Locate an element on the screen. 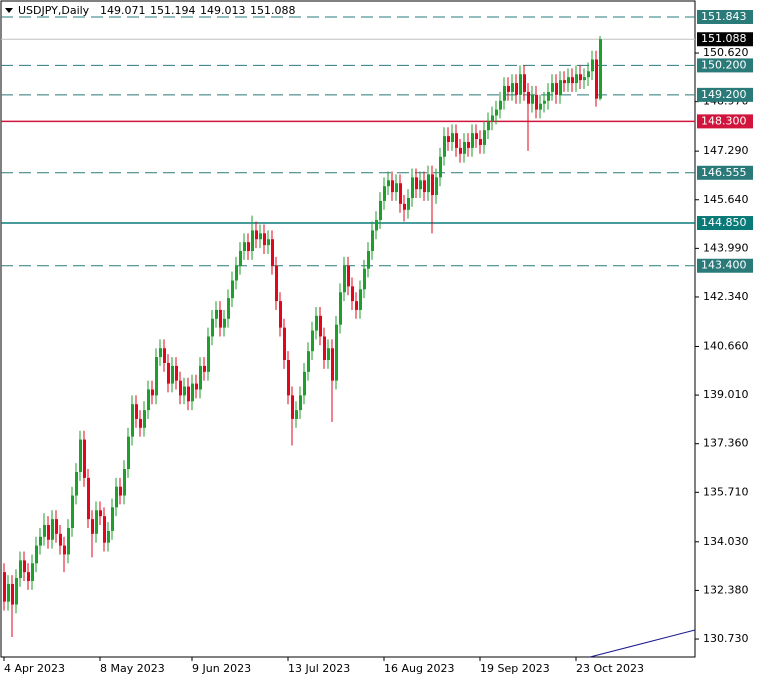  symbol: USDJPY,Daily is located at coordinates (54, 10).